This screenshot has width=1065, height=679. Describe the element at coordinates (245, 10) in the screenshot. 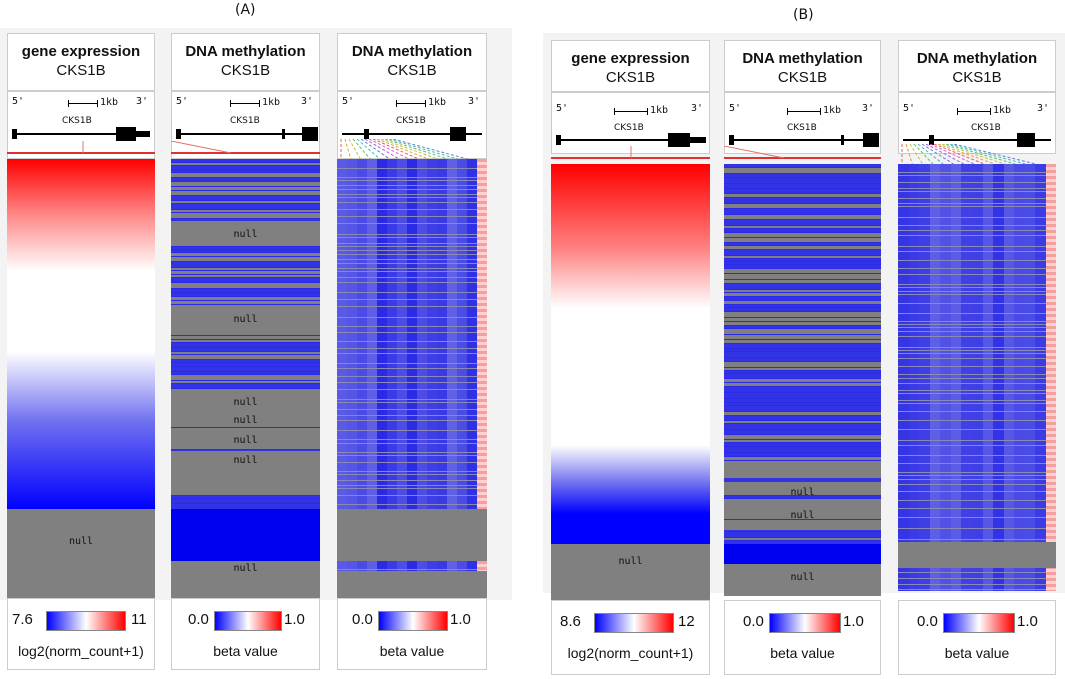

I see `panel-a-label: (A)` at that location.